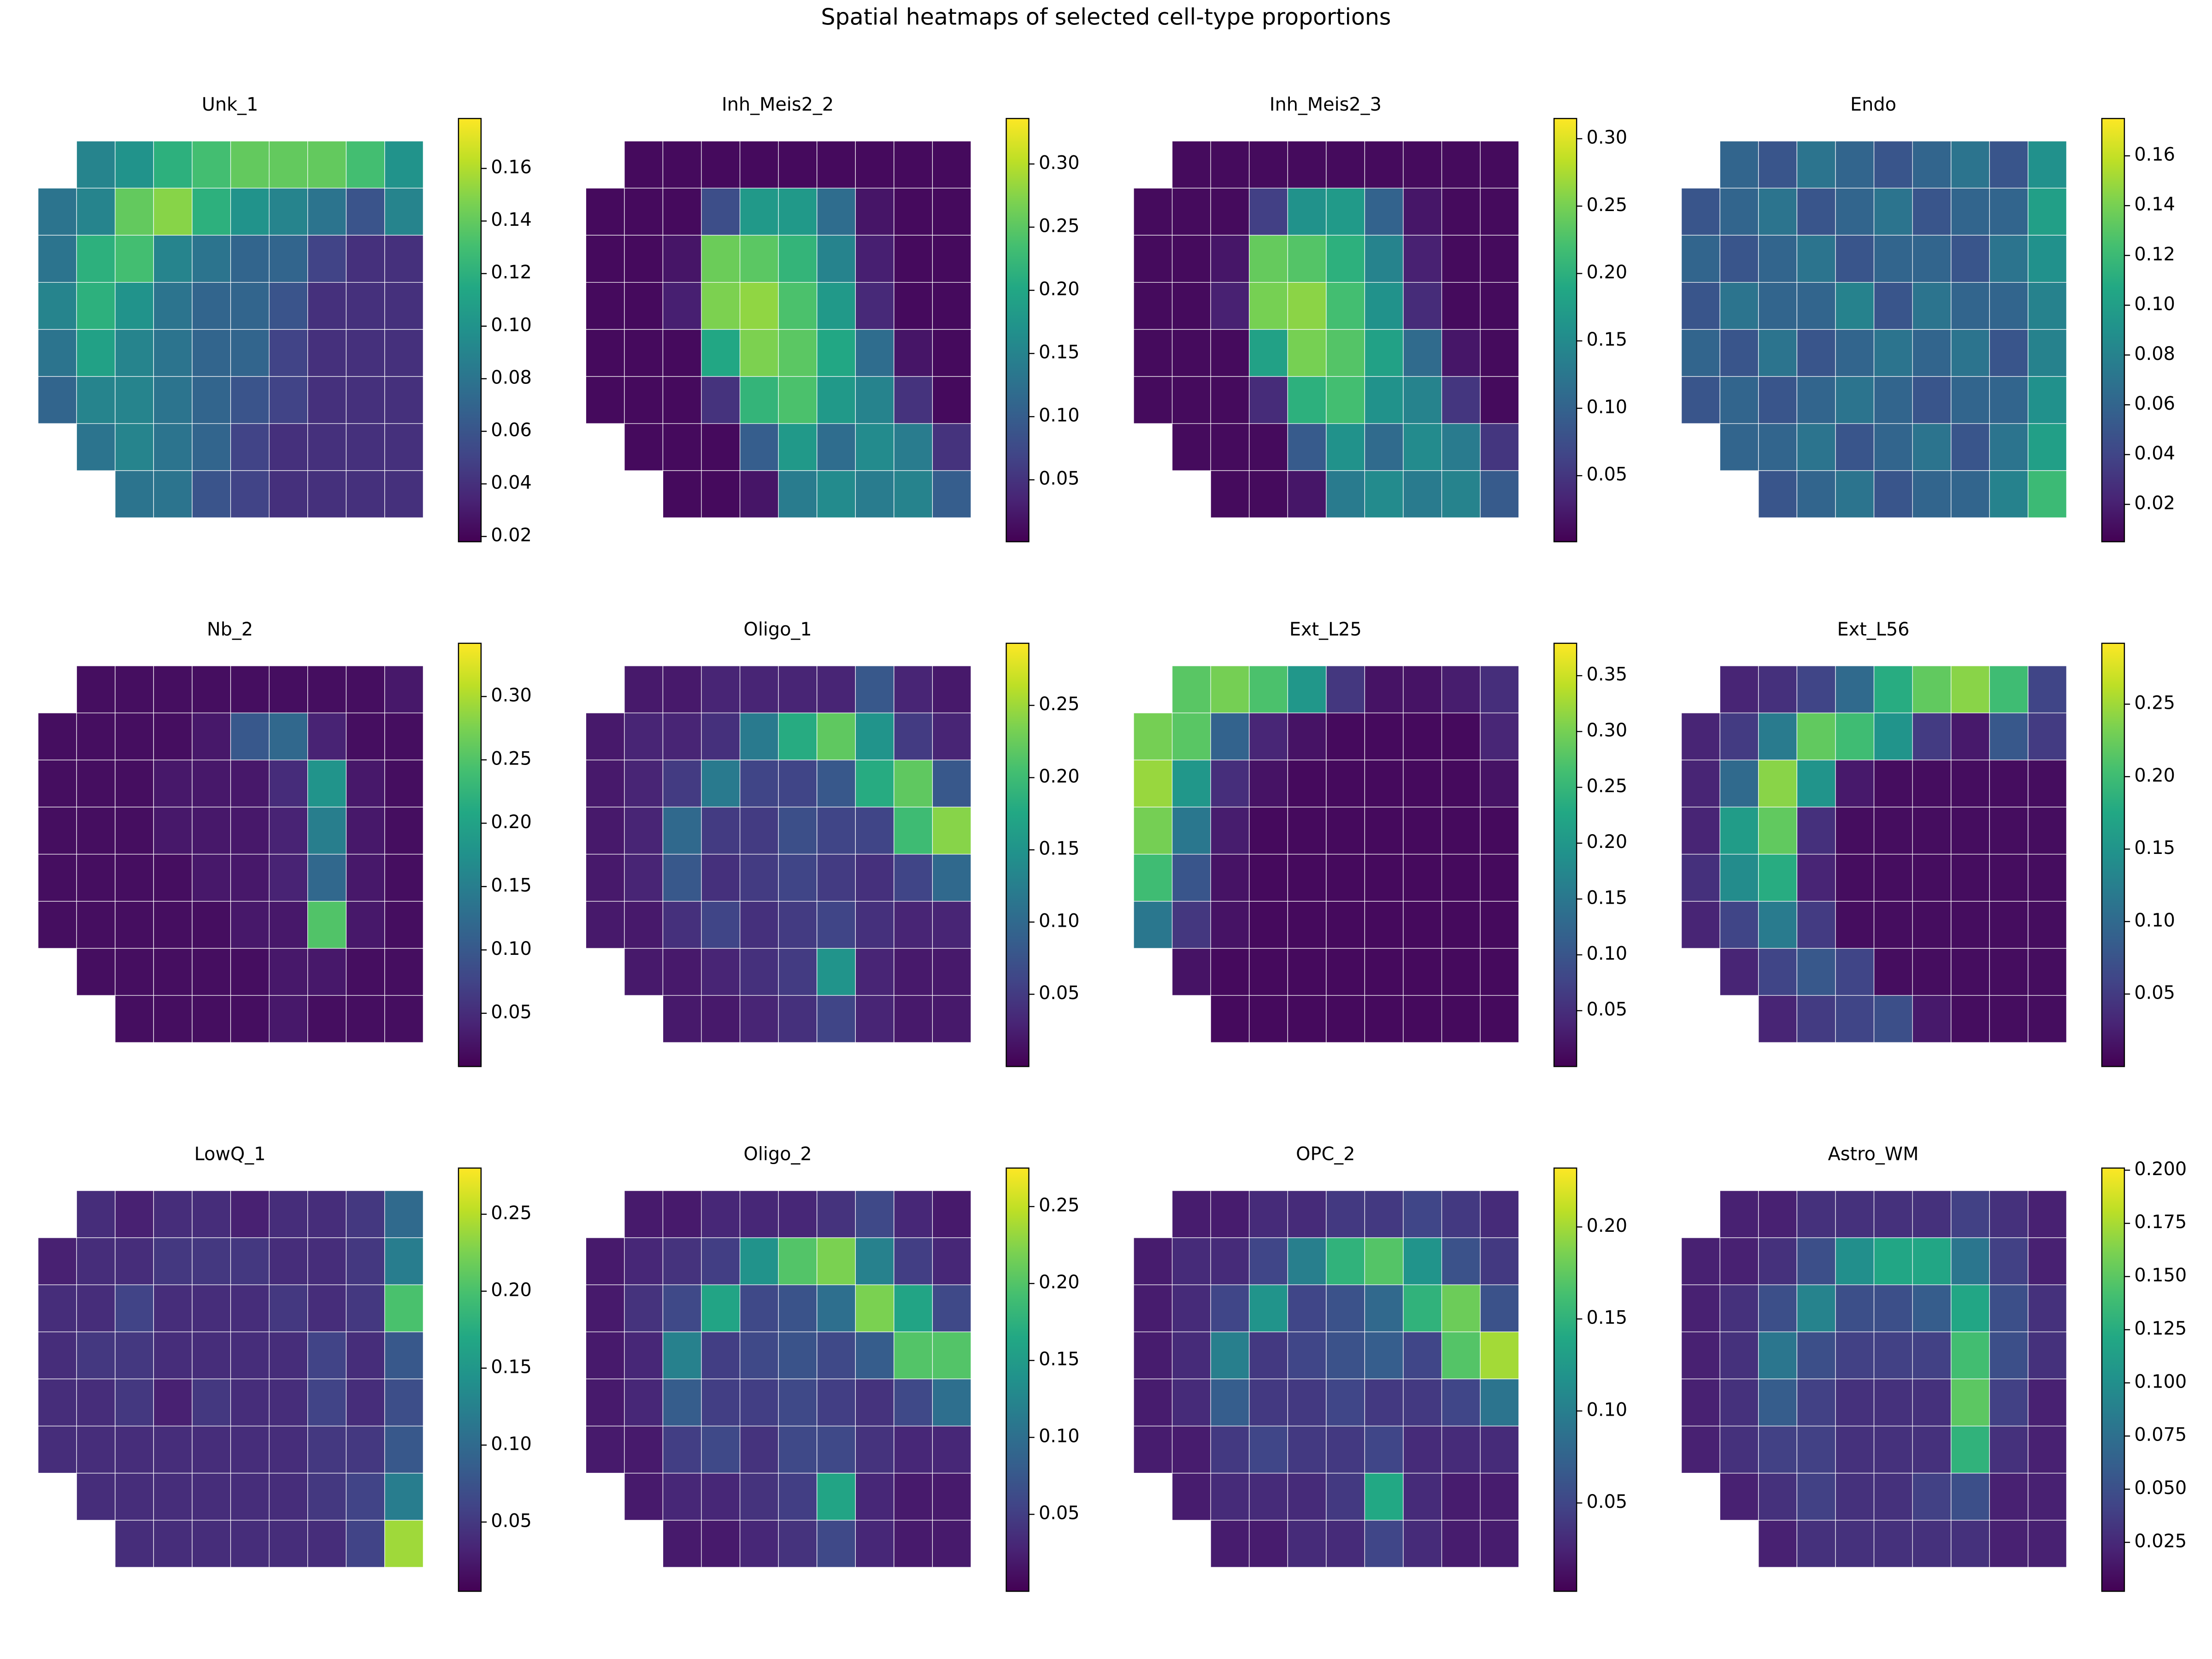  Describe the element at coordinates (2160, 1328) in the screenshot. I see `colorbar-tick-label: 0.125` at that location.